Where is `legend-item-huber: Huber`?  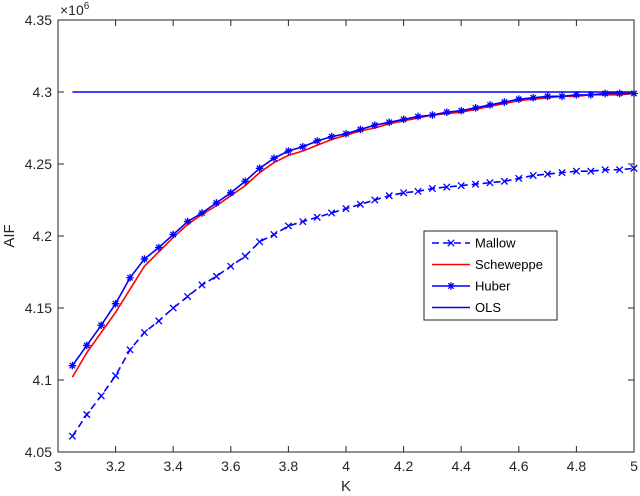 legend-item-huber: Huber is located at coordinates (471, 286).